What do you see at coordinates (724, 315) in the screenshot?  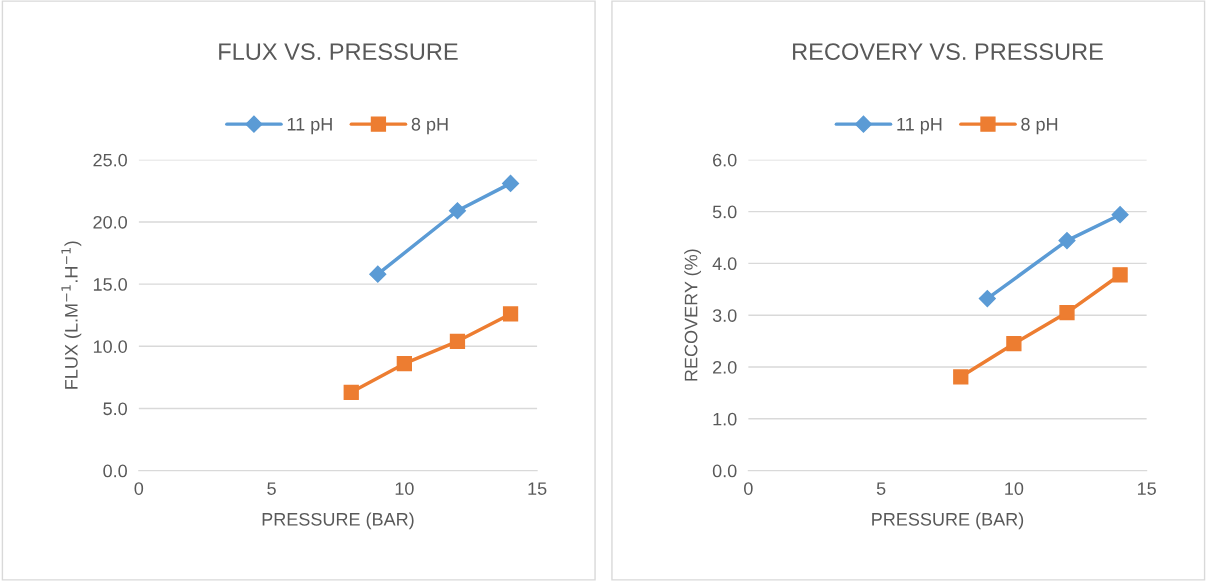 I see `y-tick-label: 3.0` at bounding box center [724, 315].